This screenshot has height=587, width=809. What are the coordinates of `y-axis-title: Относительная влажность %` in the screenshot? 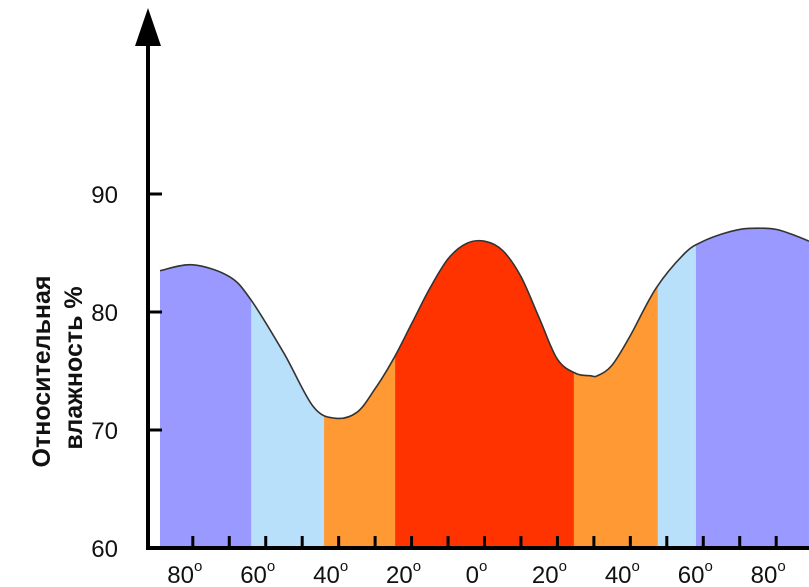 It's located at (58, 368).